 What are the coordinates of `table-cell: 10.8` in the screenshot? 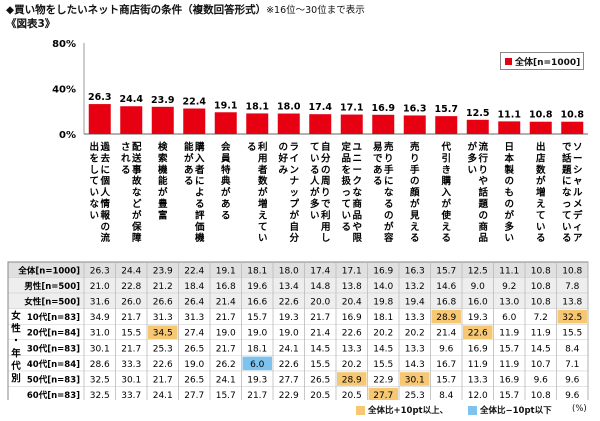 It's located at (541, 271).